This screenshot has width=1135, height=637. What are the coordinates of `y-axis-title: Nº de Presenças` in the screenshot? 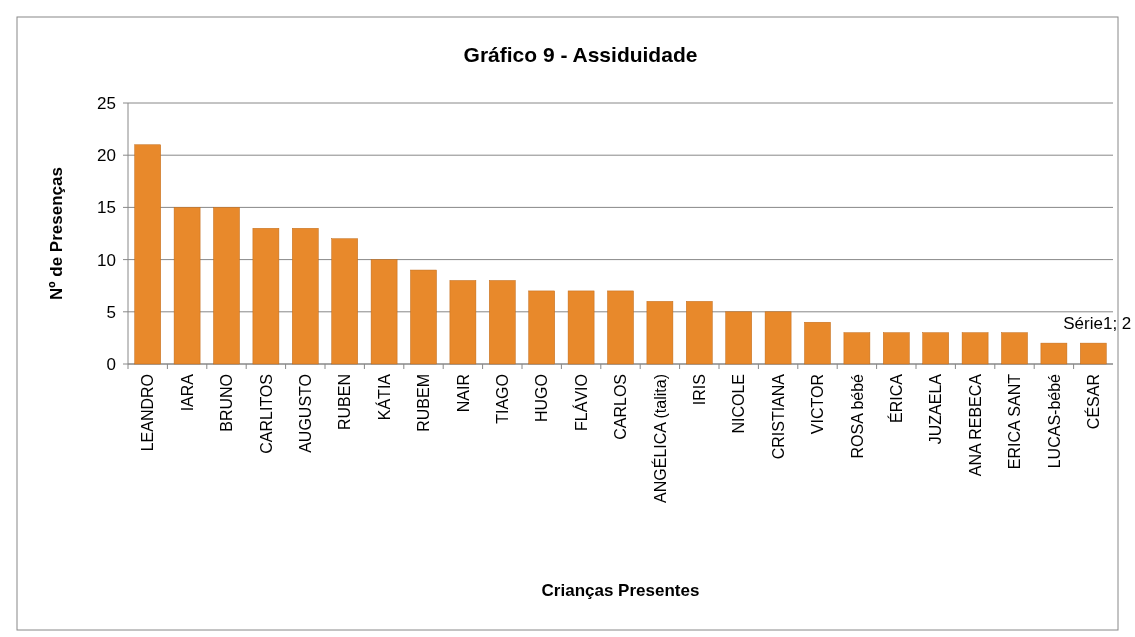 It's located at (56, 233).